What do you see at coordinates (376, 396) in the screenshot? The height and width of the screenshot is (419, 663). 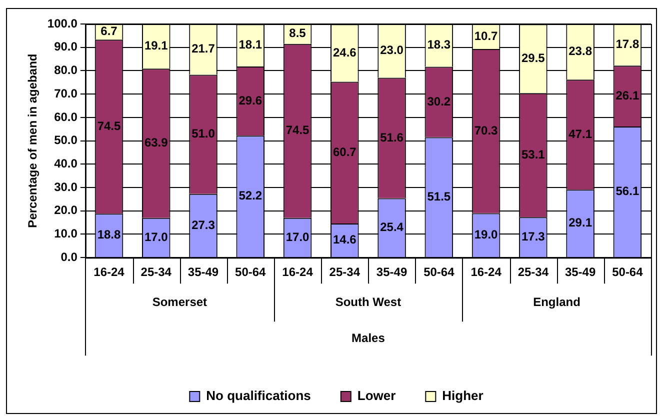 I see `legend-label: Lower` at bounding box center [376, 396].